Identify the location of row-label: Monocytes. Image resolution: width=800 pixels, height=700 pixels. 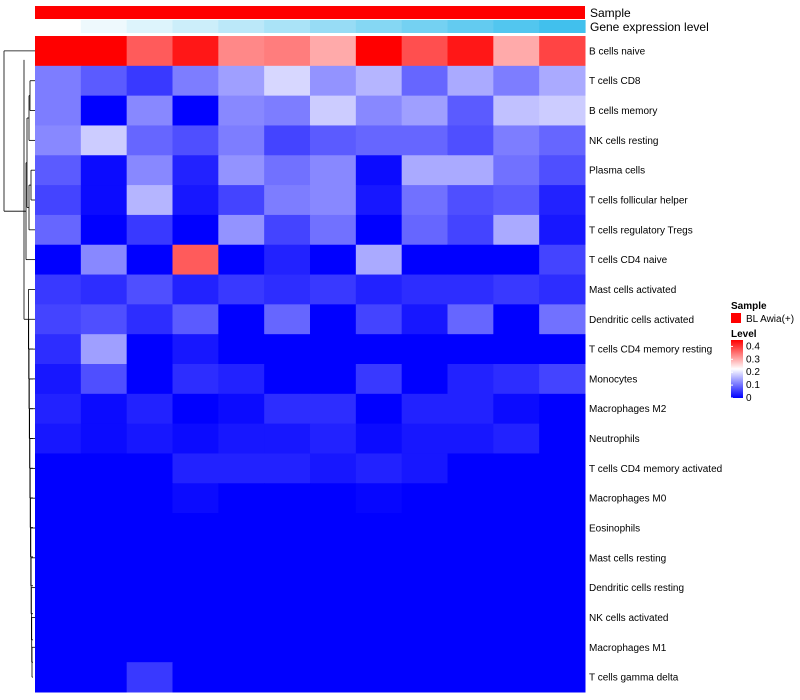
(613, 379).